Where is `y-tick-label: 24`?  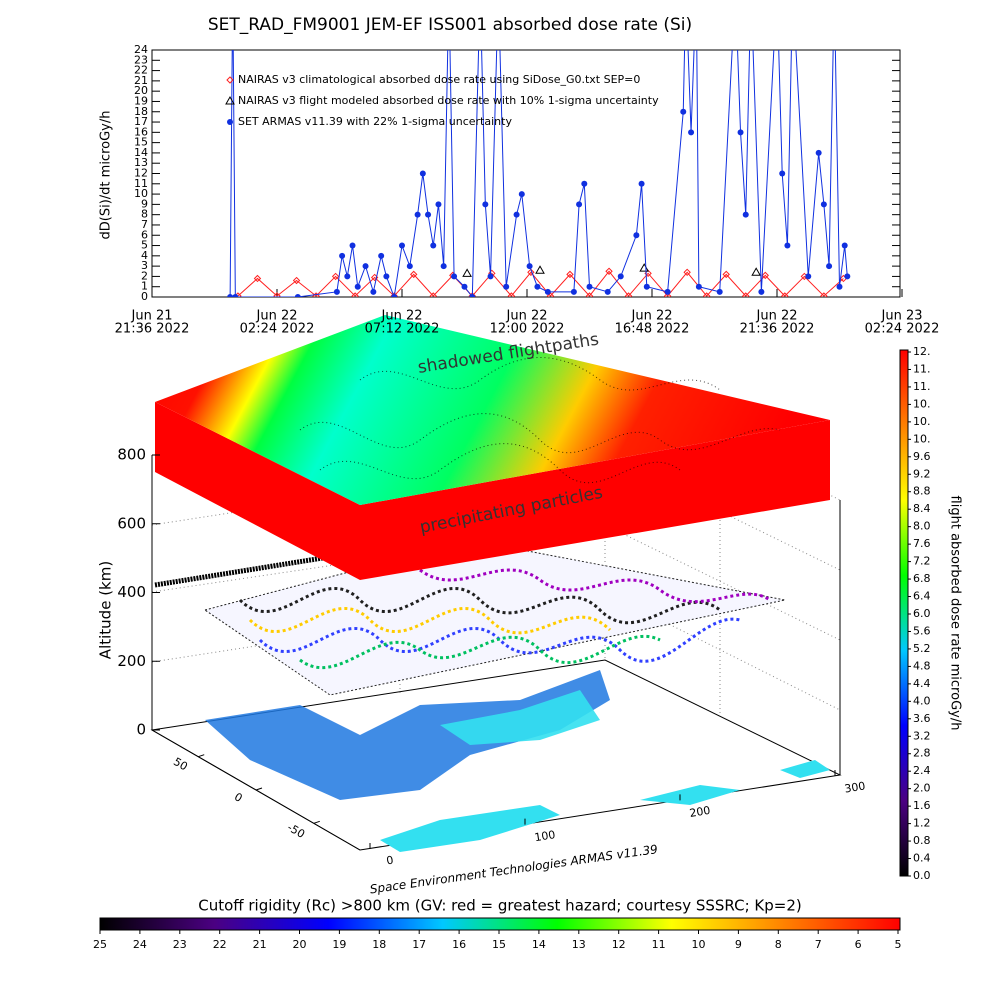 y-tick-label: 24 is located at coordinates (141, 49).